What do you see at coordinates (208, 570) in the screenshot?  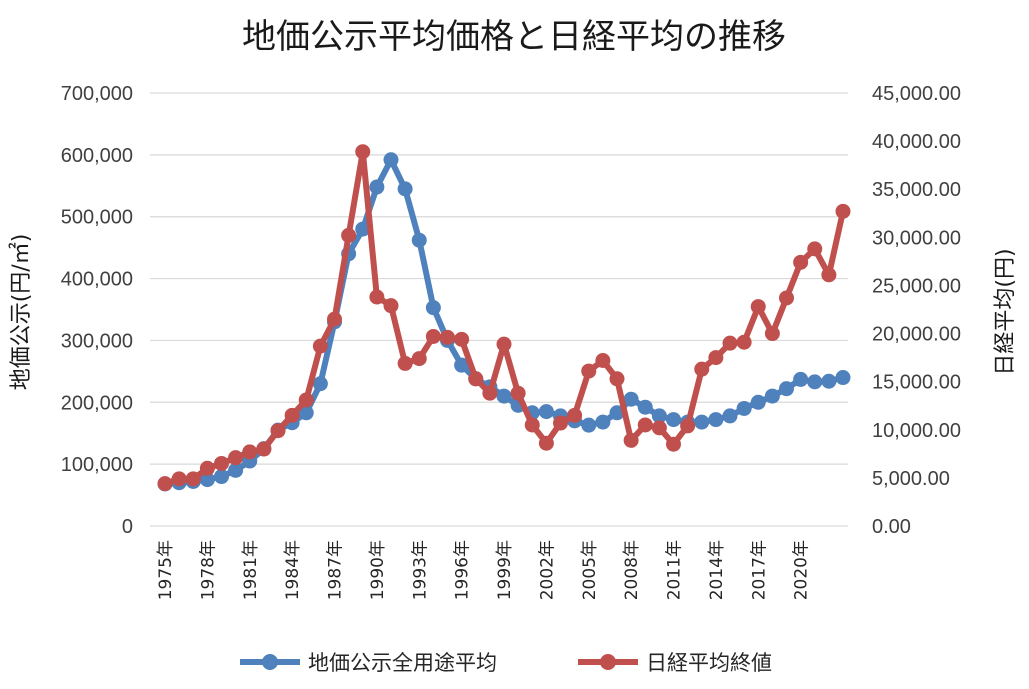 I see `x-tick-label: 1978年` at bounding box center [208, 570].